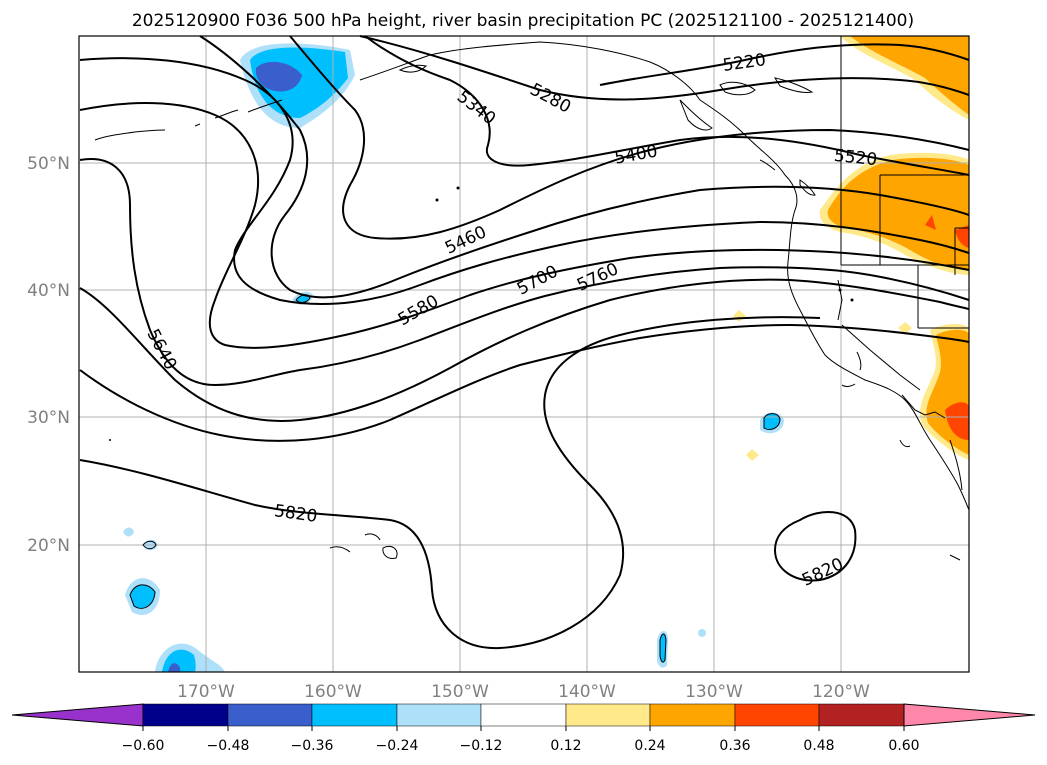  Describe the element at coordinates (841, 692) in the screenshot. I see `lon-label-120w: 120°W` at that location.